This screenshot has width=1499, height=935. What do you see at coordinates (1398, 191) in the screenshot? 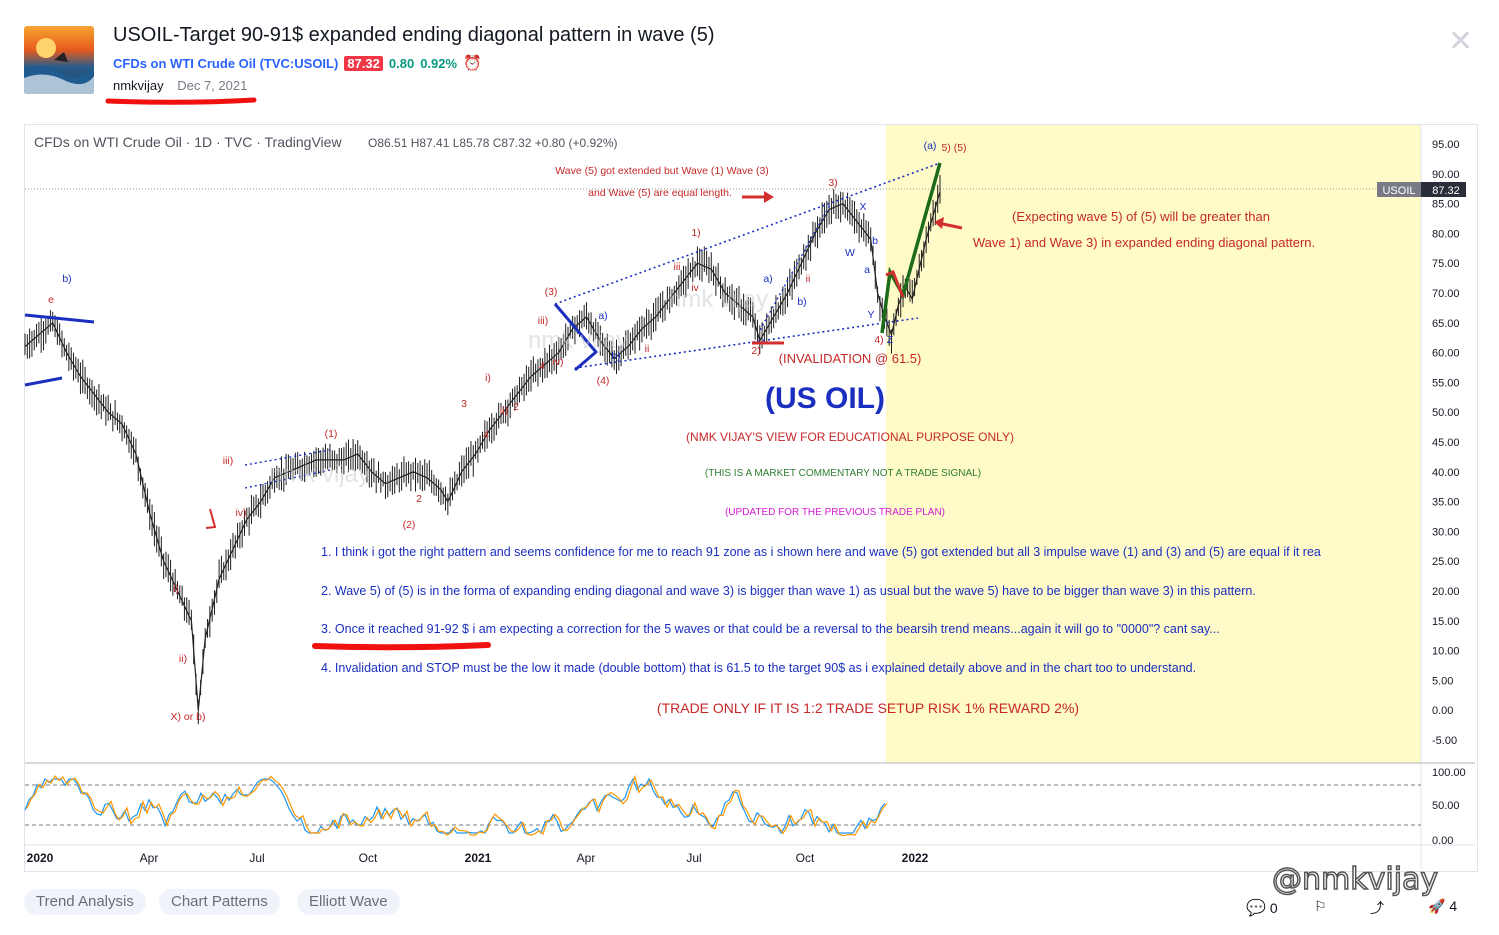
I see `symbol-tag-text: USOIL` at bounding box center [1398, 191].